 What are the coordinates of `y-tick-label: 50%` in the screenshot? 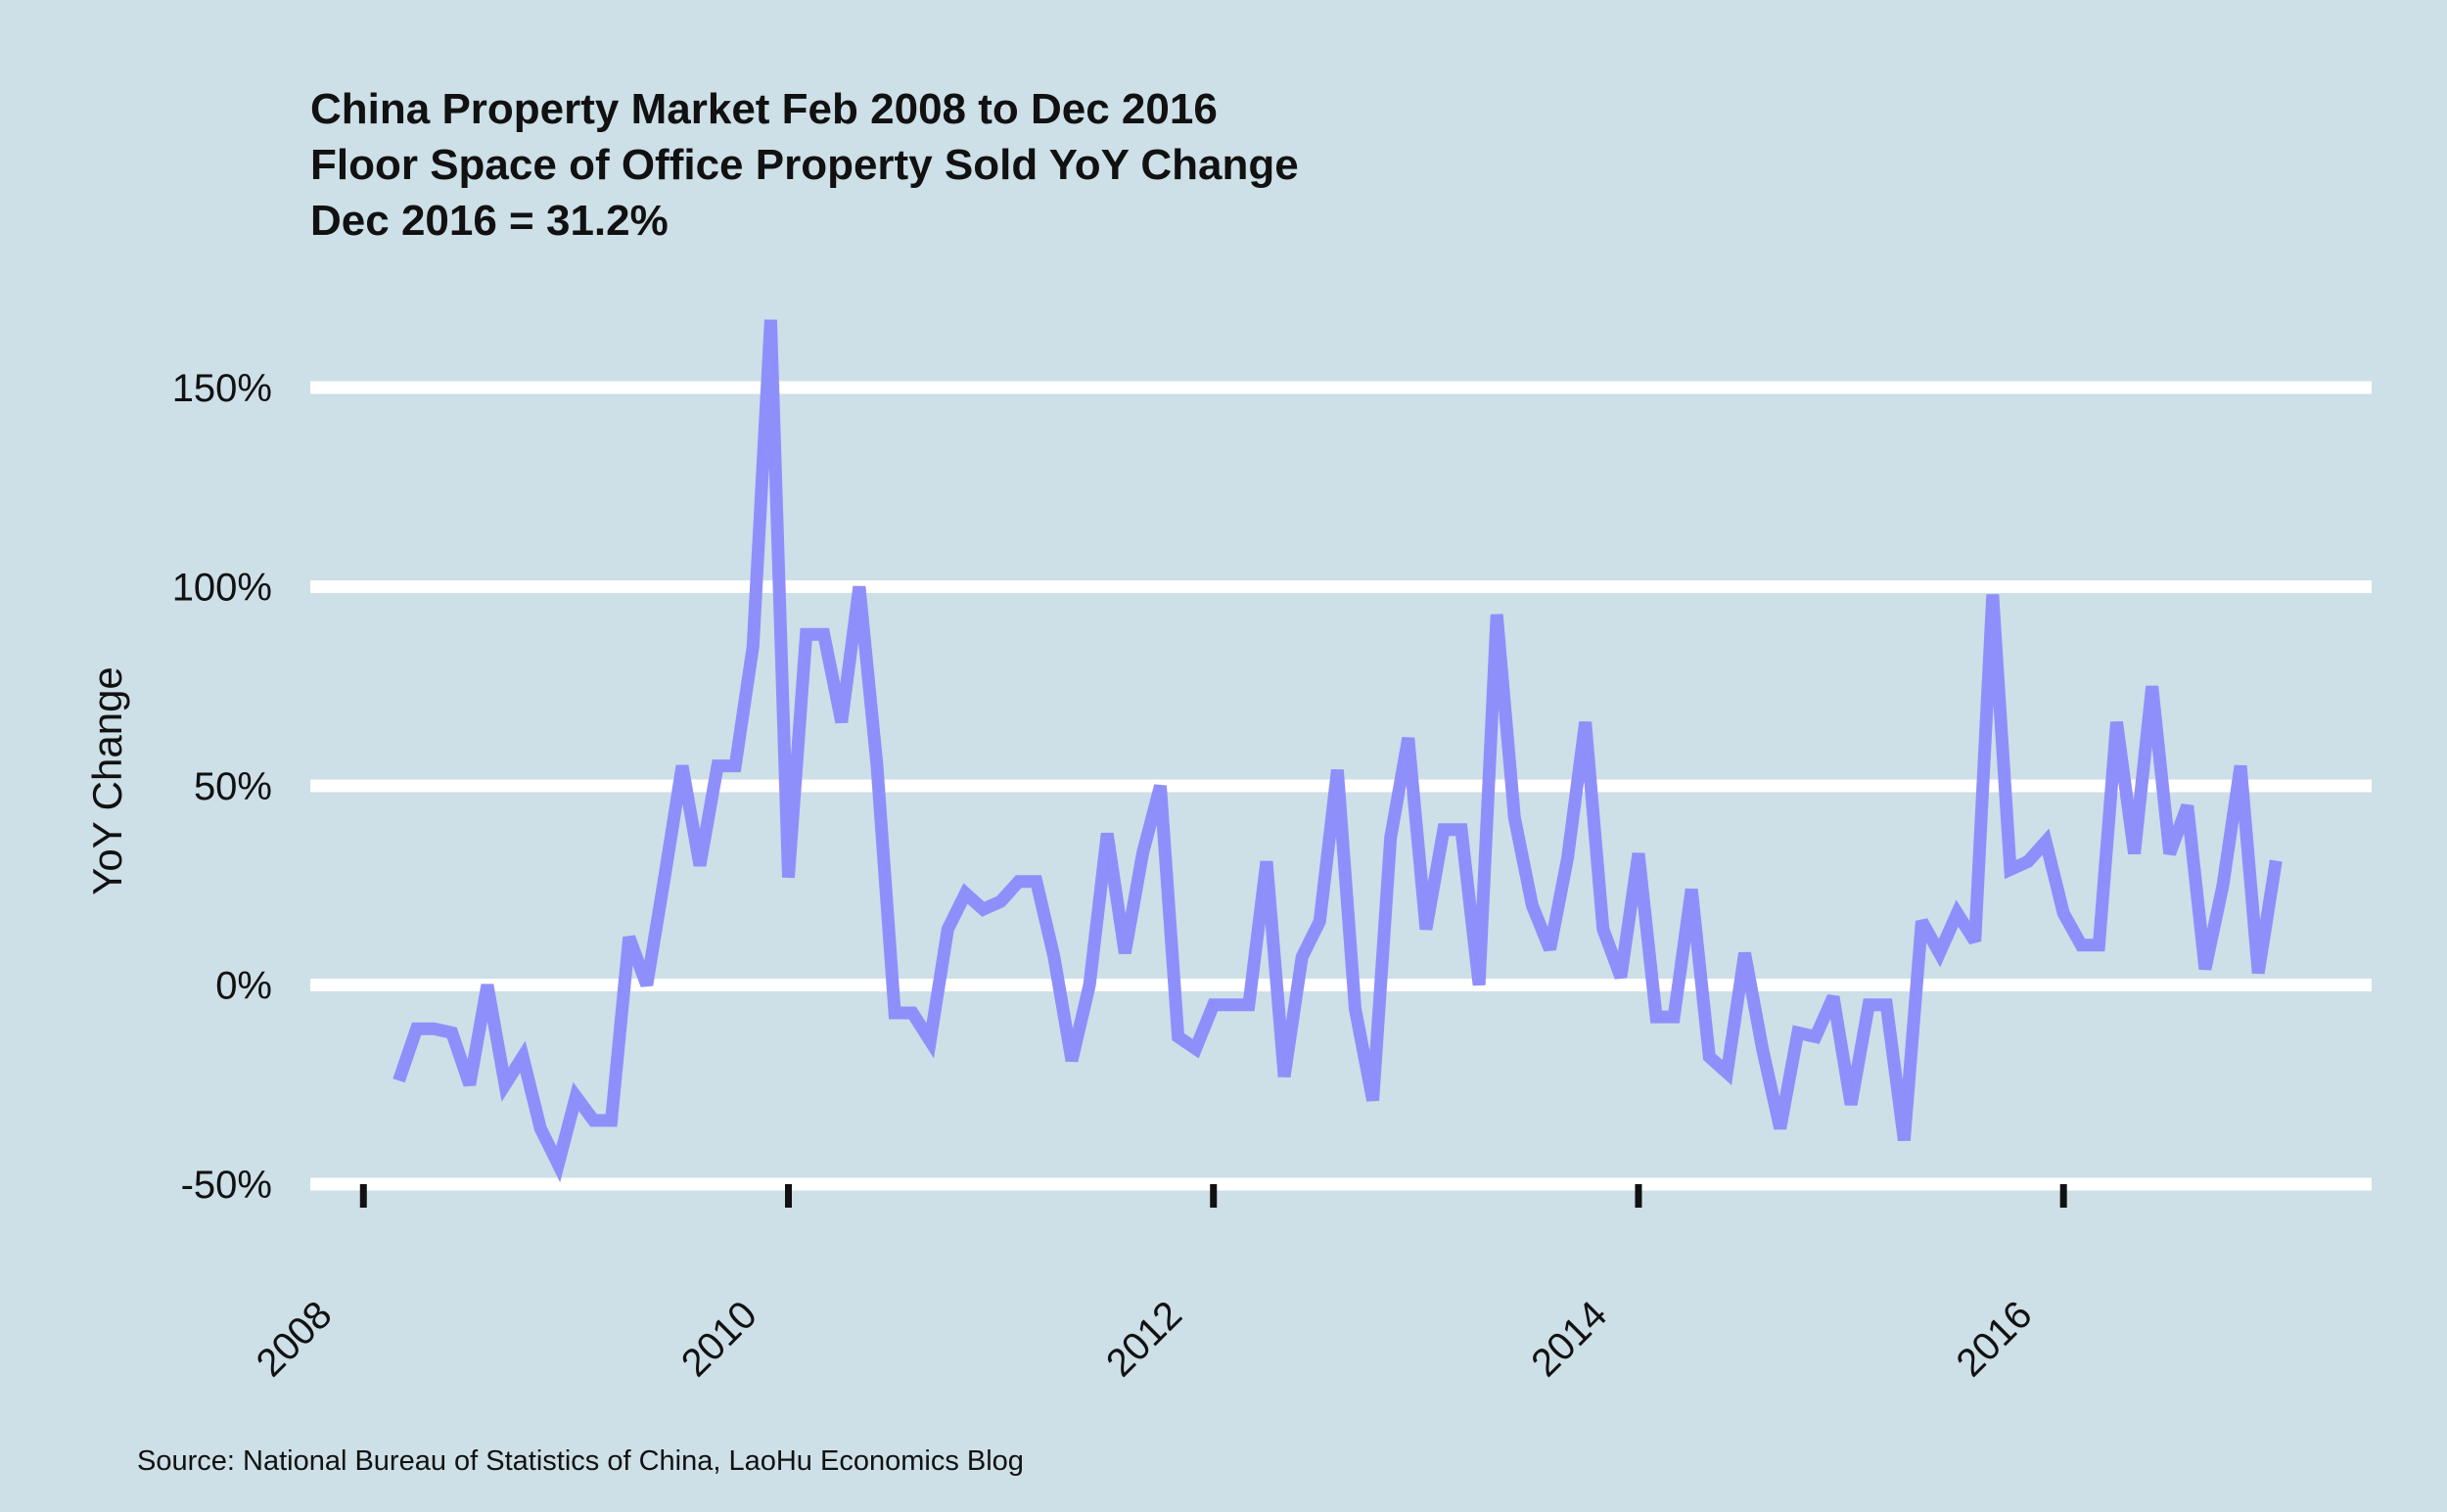 It's located at (233, 786).